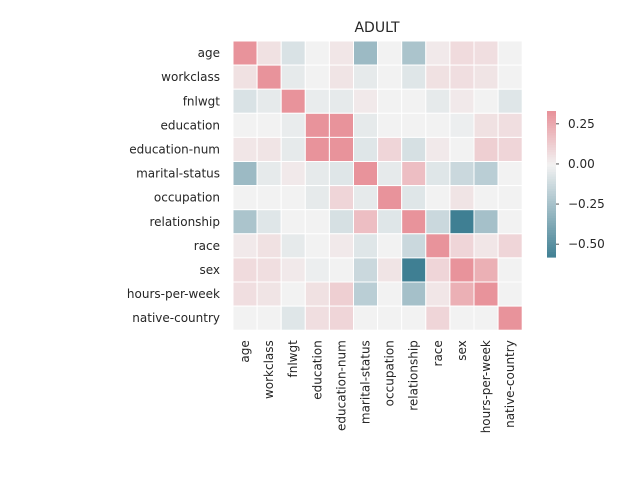  I want to click on heatmap-cell-age-native-country, so click(510, 53).